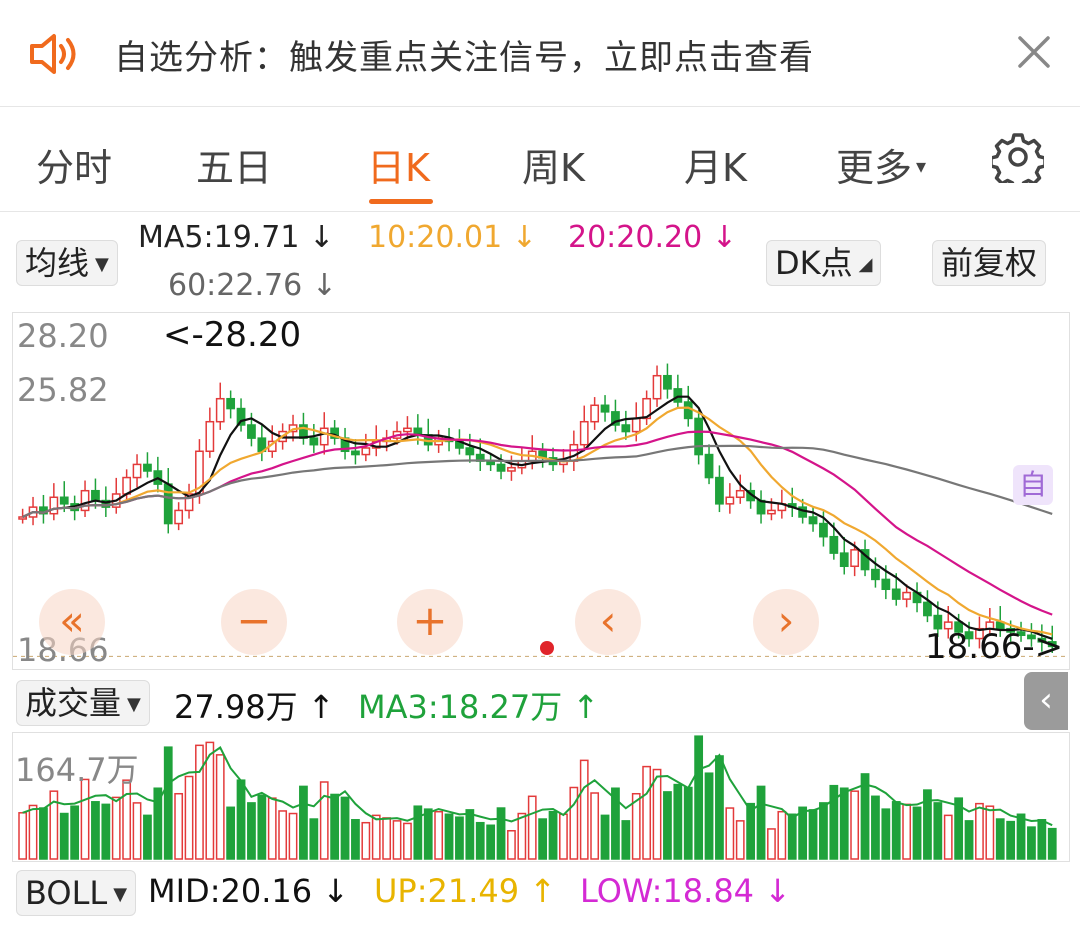  I want to click on period-tabs: 分时 五日 日K 周K 月K 更多 ▾, so click(540, 159).